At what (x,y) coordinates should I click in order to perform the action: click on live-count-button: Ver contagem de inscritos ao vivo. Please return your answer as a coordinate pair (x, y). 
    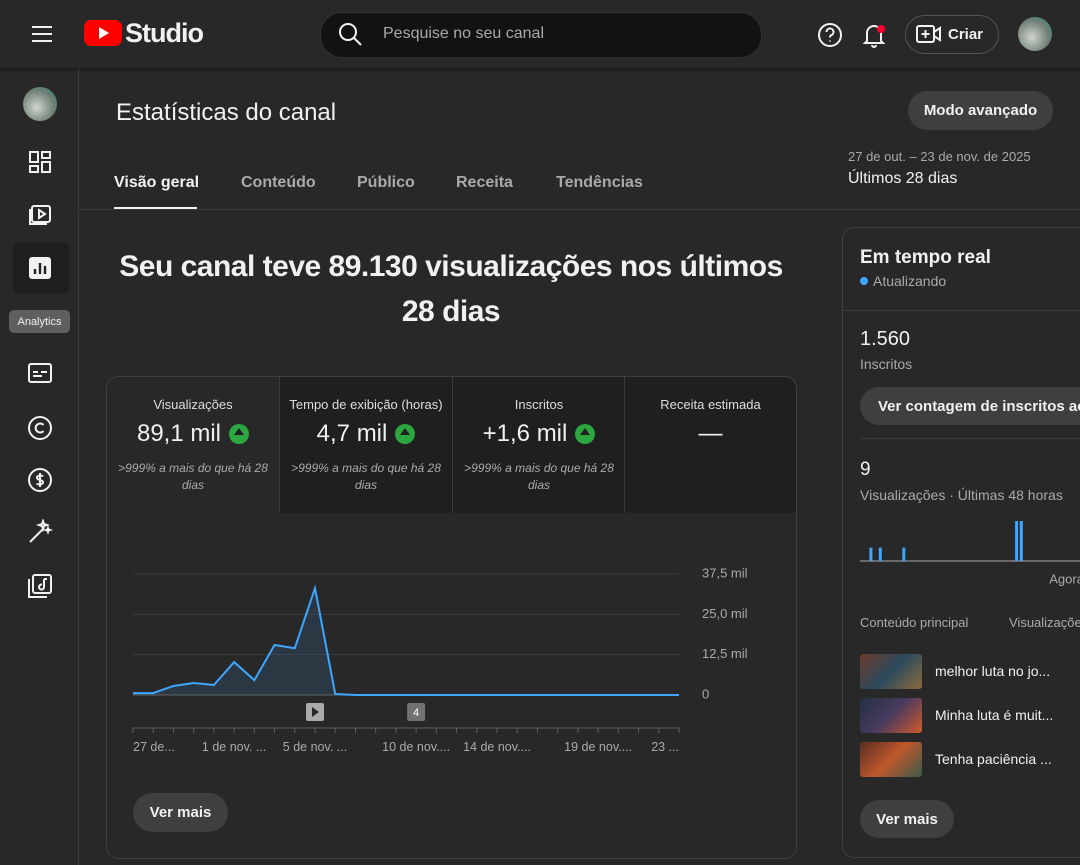
    Looking at the image, I should click on (970, 406).